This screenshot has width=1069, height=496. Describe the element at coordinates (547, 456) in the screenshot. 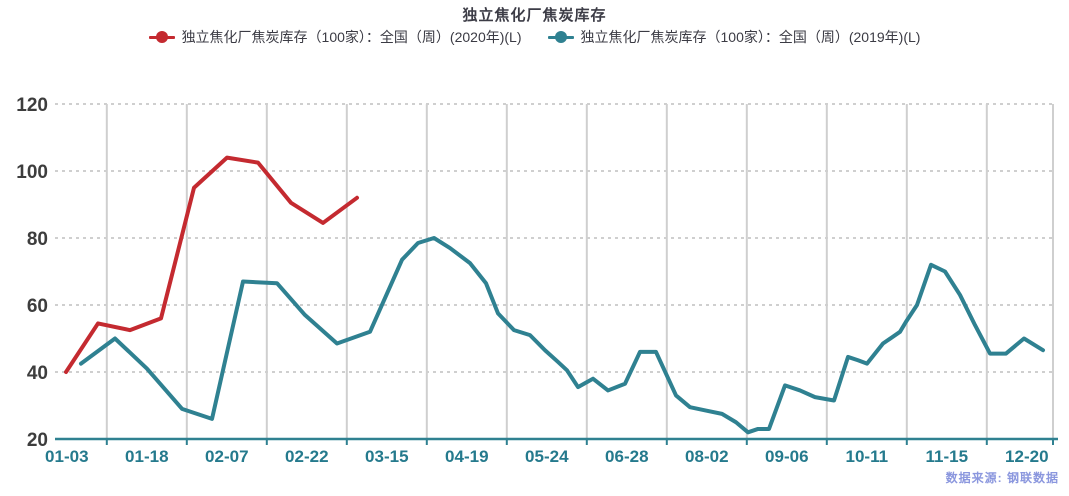

I see `x-tick-label-05-24: 05-24` at that location.